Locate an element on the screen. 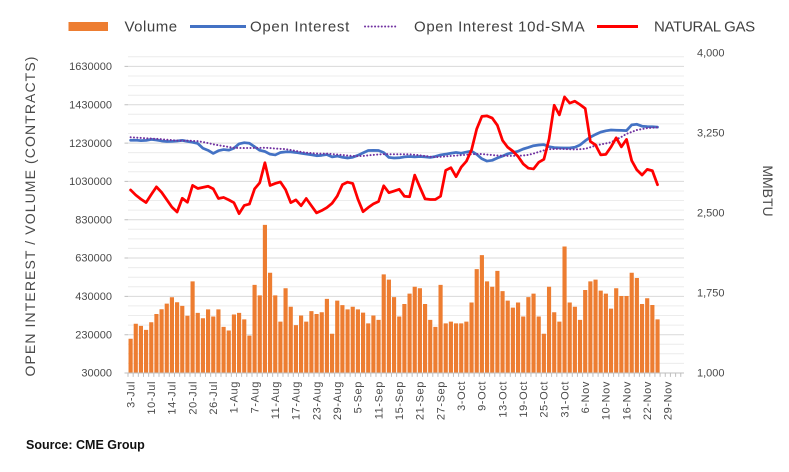 Image resolution: width=789 pixels, height=472 pixels. svg-text: 29-Nov is located at coordinates (669, 400).